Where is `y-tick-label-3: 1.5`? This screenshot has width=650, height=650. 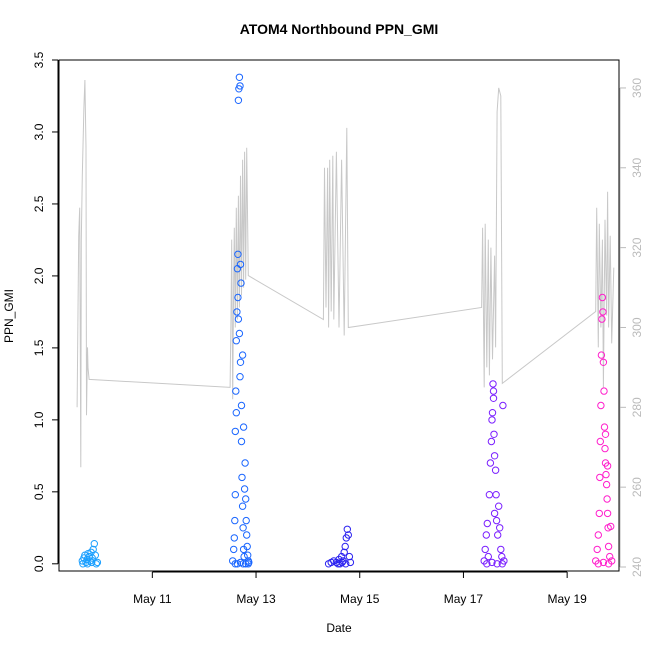 y-tick-label-3: 1.5 is located at coordinates (39, 347).